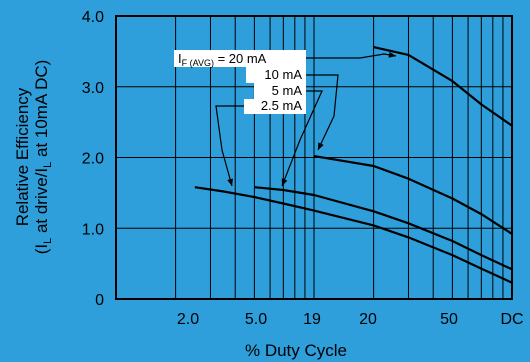  I want to click on y-axis-label-line2: (IL at drive/IL at 10mA DC), so click(43, 157).